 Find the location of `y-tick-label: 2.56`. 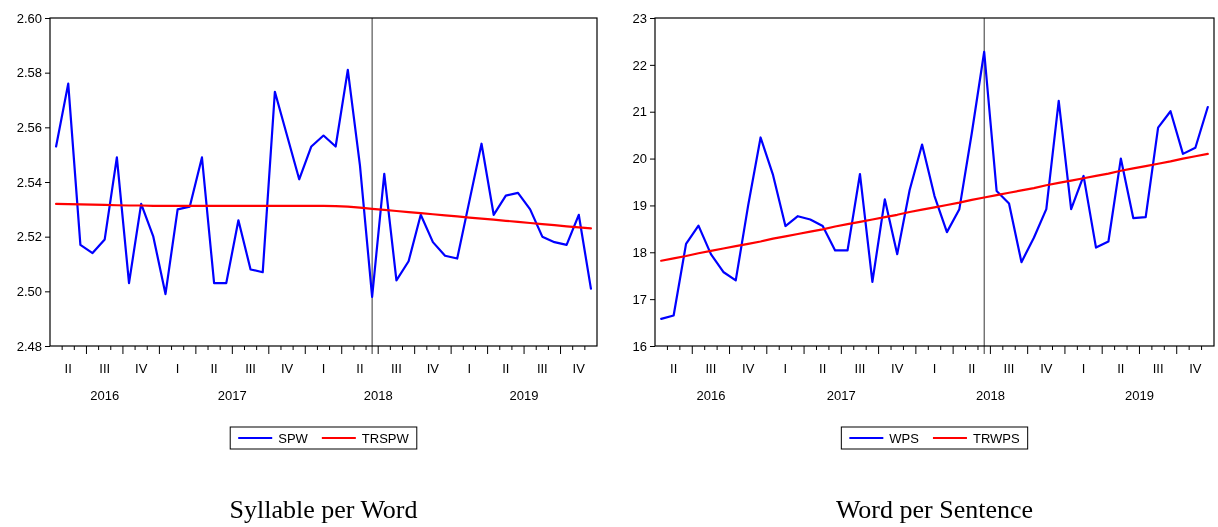

y-tick-label: 2.56 is located at coordinates (29, 127).